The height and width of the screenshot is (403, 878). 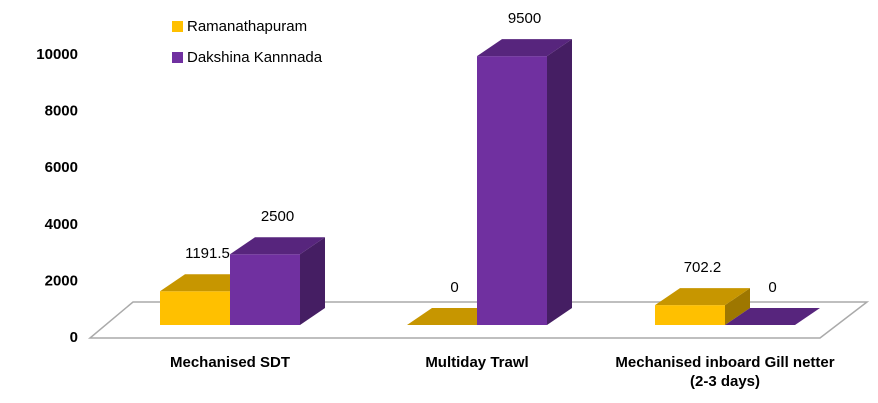 What do you see at coordinates (61, 167) in the screenshot?
I see `y-tick-label: 6000` at bounding box center [61, 167].